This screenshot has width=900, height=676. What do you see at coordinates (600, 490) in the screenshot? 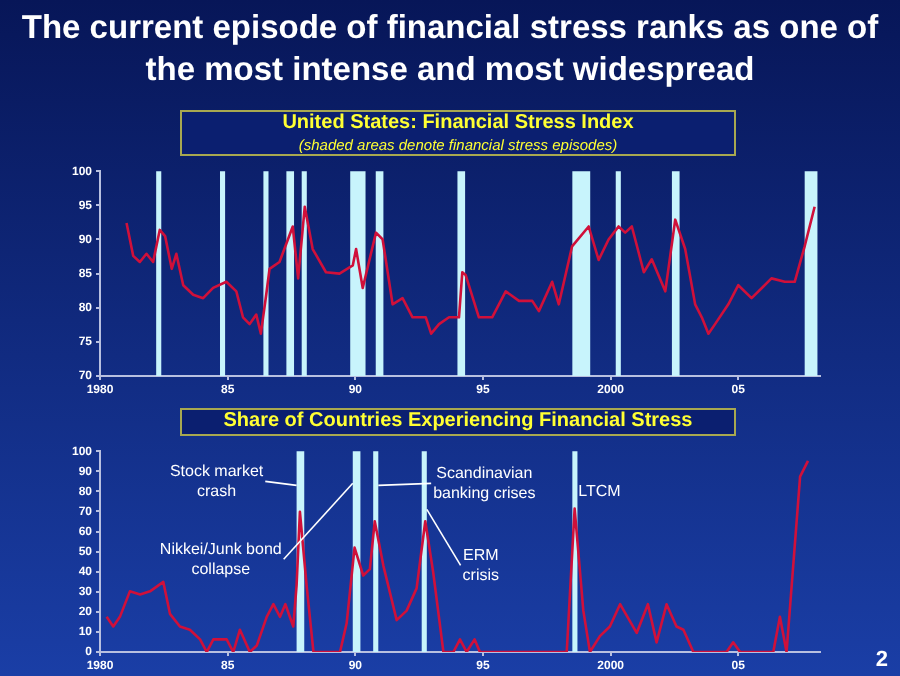
I see `annotation: LTCM` at bounding box center [600, 490].